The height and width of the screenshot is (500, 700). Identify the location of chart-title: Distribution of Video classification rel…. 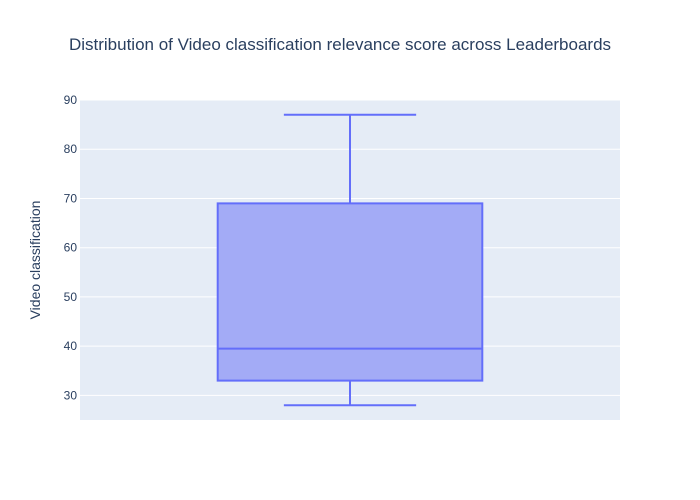
(340, 44).